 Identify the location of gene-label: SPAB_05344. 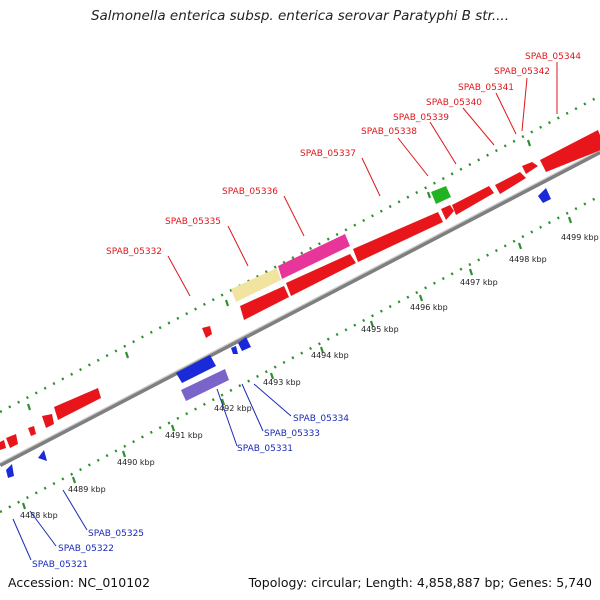
(553, 57).